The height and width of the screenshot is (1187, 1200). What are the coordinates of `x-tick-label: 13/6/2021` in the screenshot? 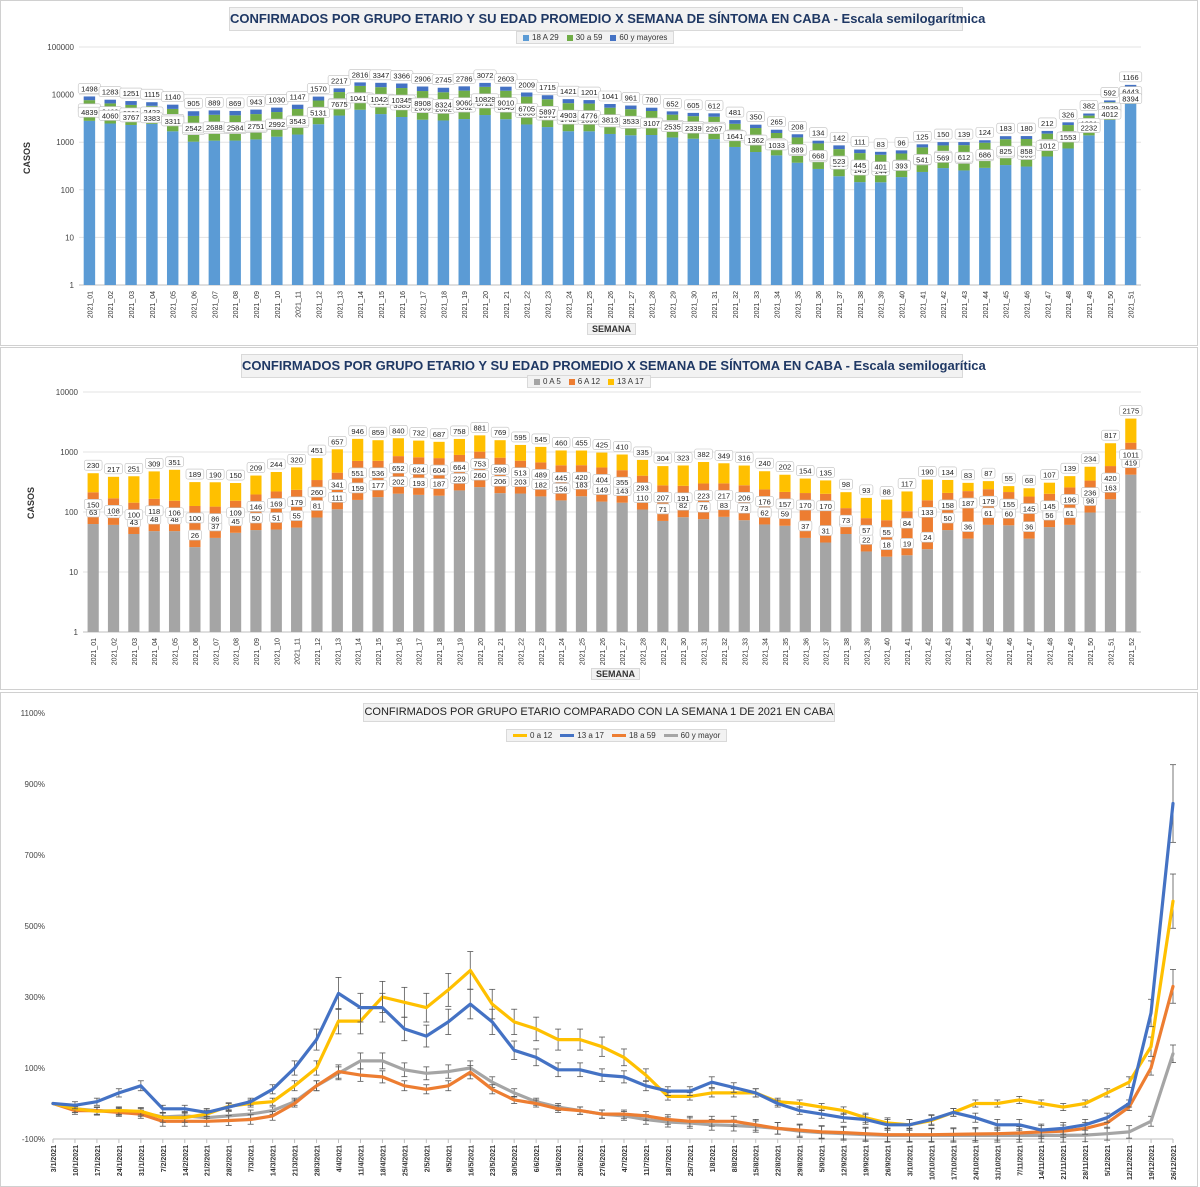 It's located at (559, 1160).